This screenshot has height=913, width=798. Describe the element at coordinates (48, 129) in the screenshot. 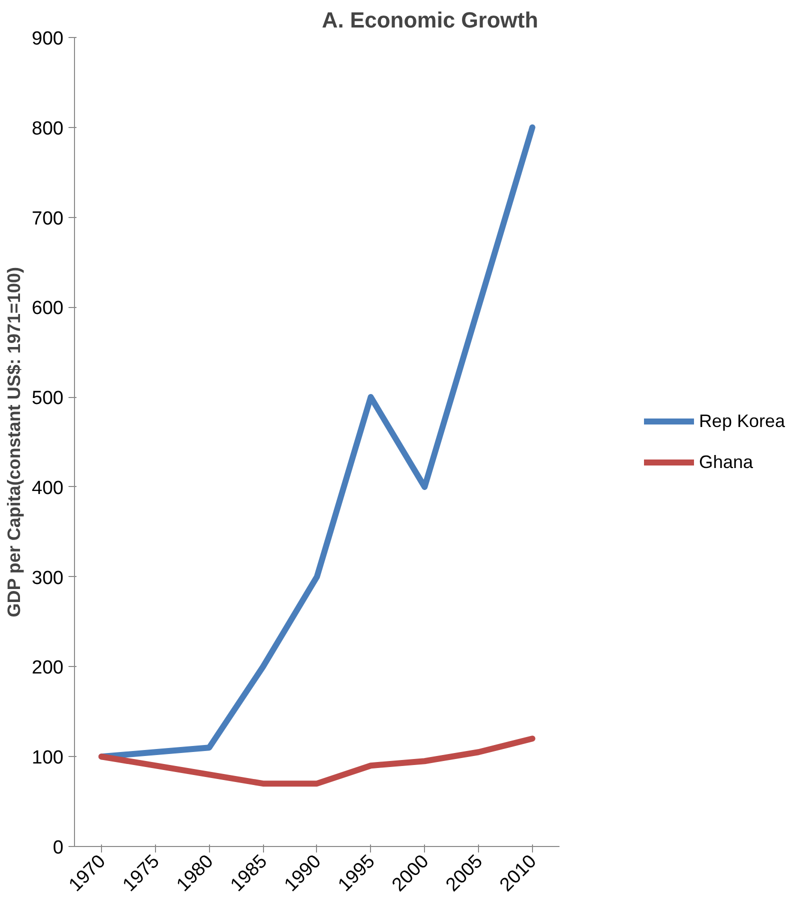

I see `y-tick-label: 800` at that location.